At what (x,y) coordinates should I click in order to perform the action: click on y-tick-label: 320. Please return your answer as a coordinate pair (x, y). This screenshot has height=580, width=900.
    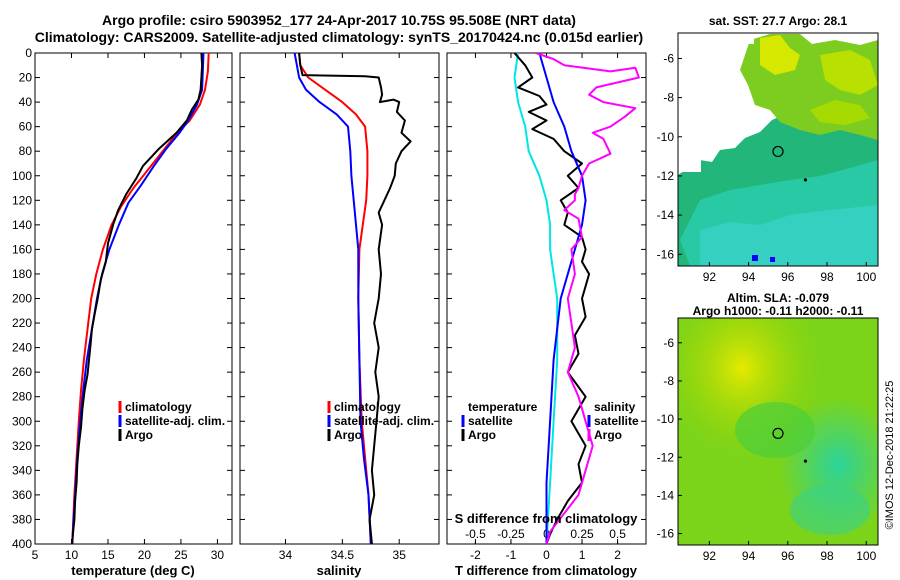
    Looking at the image, I should click on (22, 446).